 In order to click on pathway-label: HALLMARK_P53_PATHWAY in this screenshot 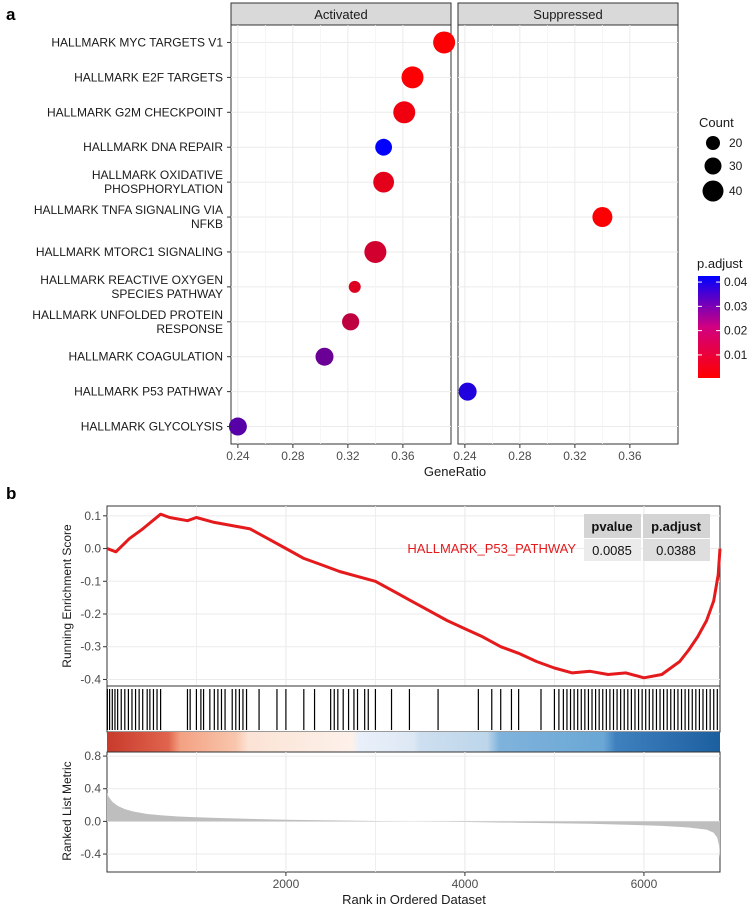, I will do `click(491, 548)`.